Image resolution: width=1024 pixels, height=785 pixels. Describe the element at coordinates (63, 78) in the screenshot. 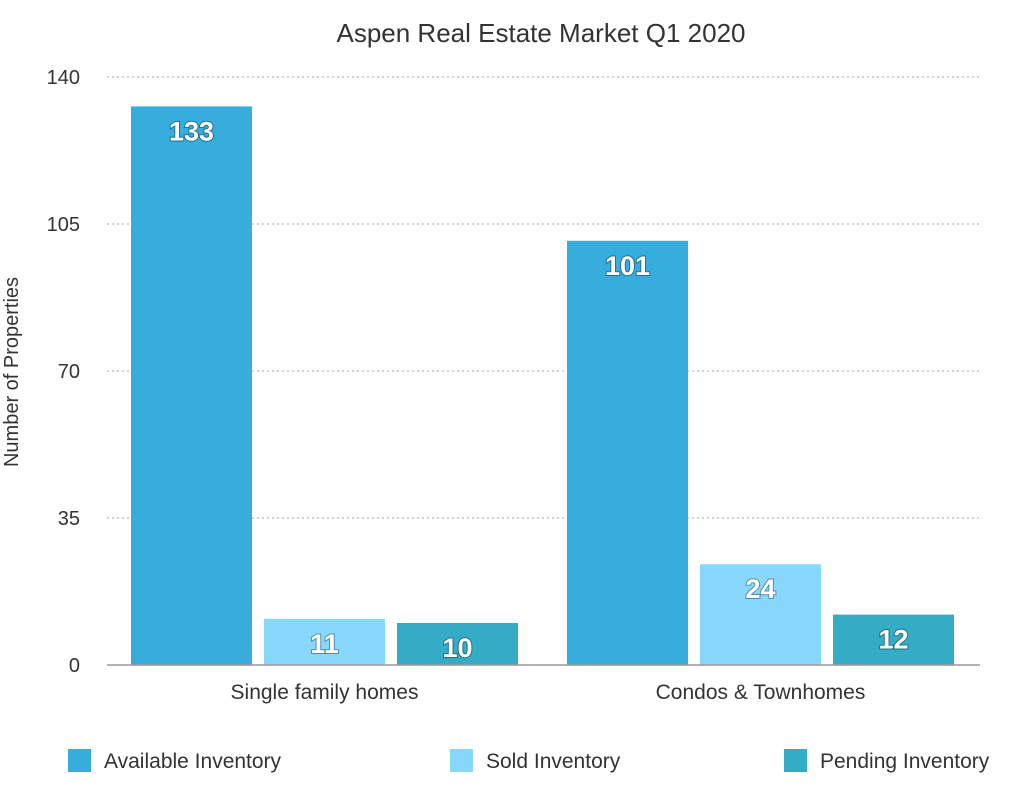

I see `y-tick-label: 140` at that location.